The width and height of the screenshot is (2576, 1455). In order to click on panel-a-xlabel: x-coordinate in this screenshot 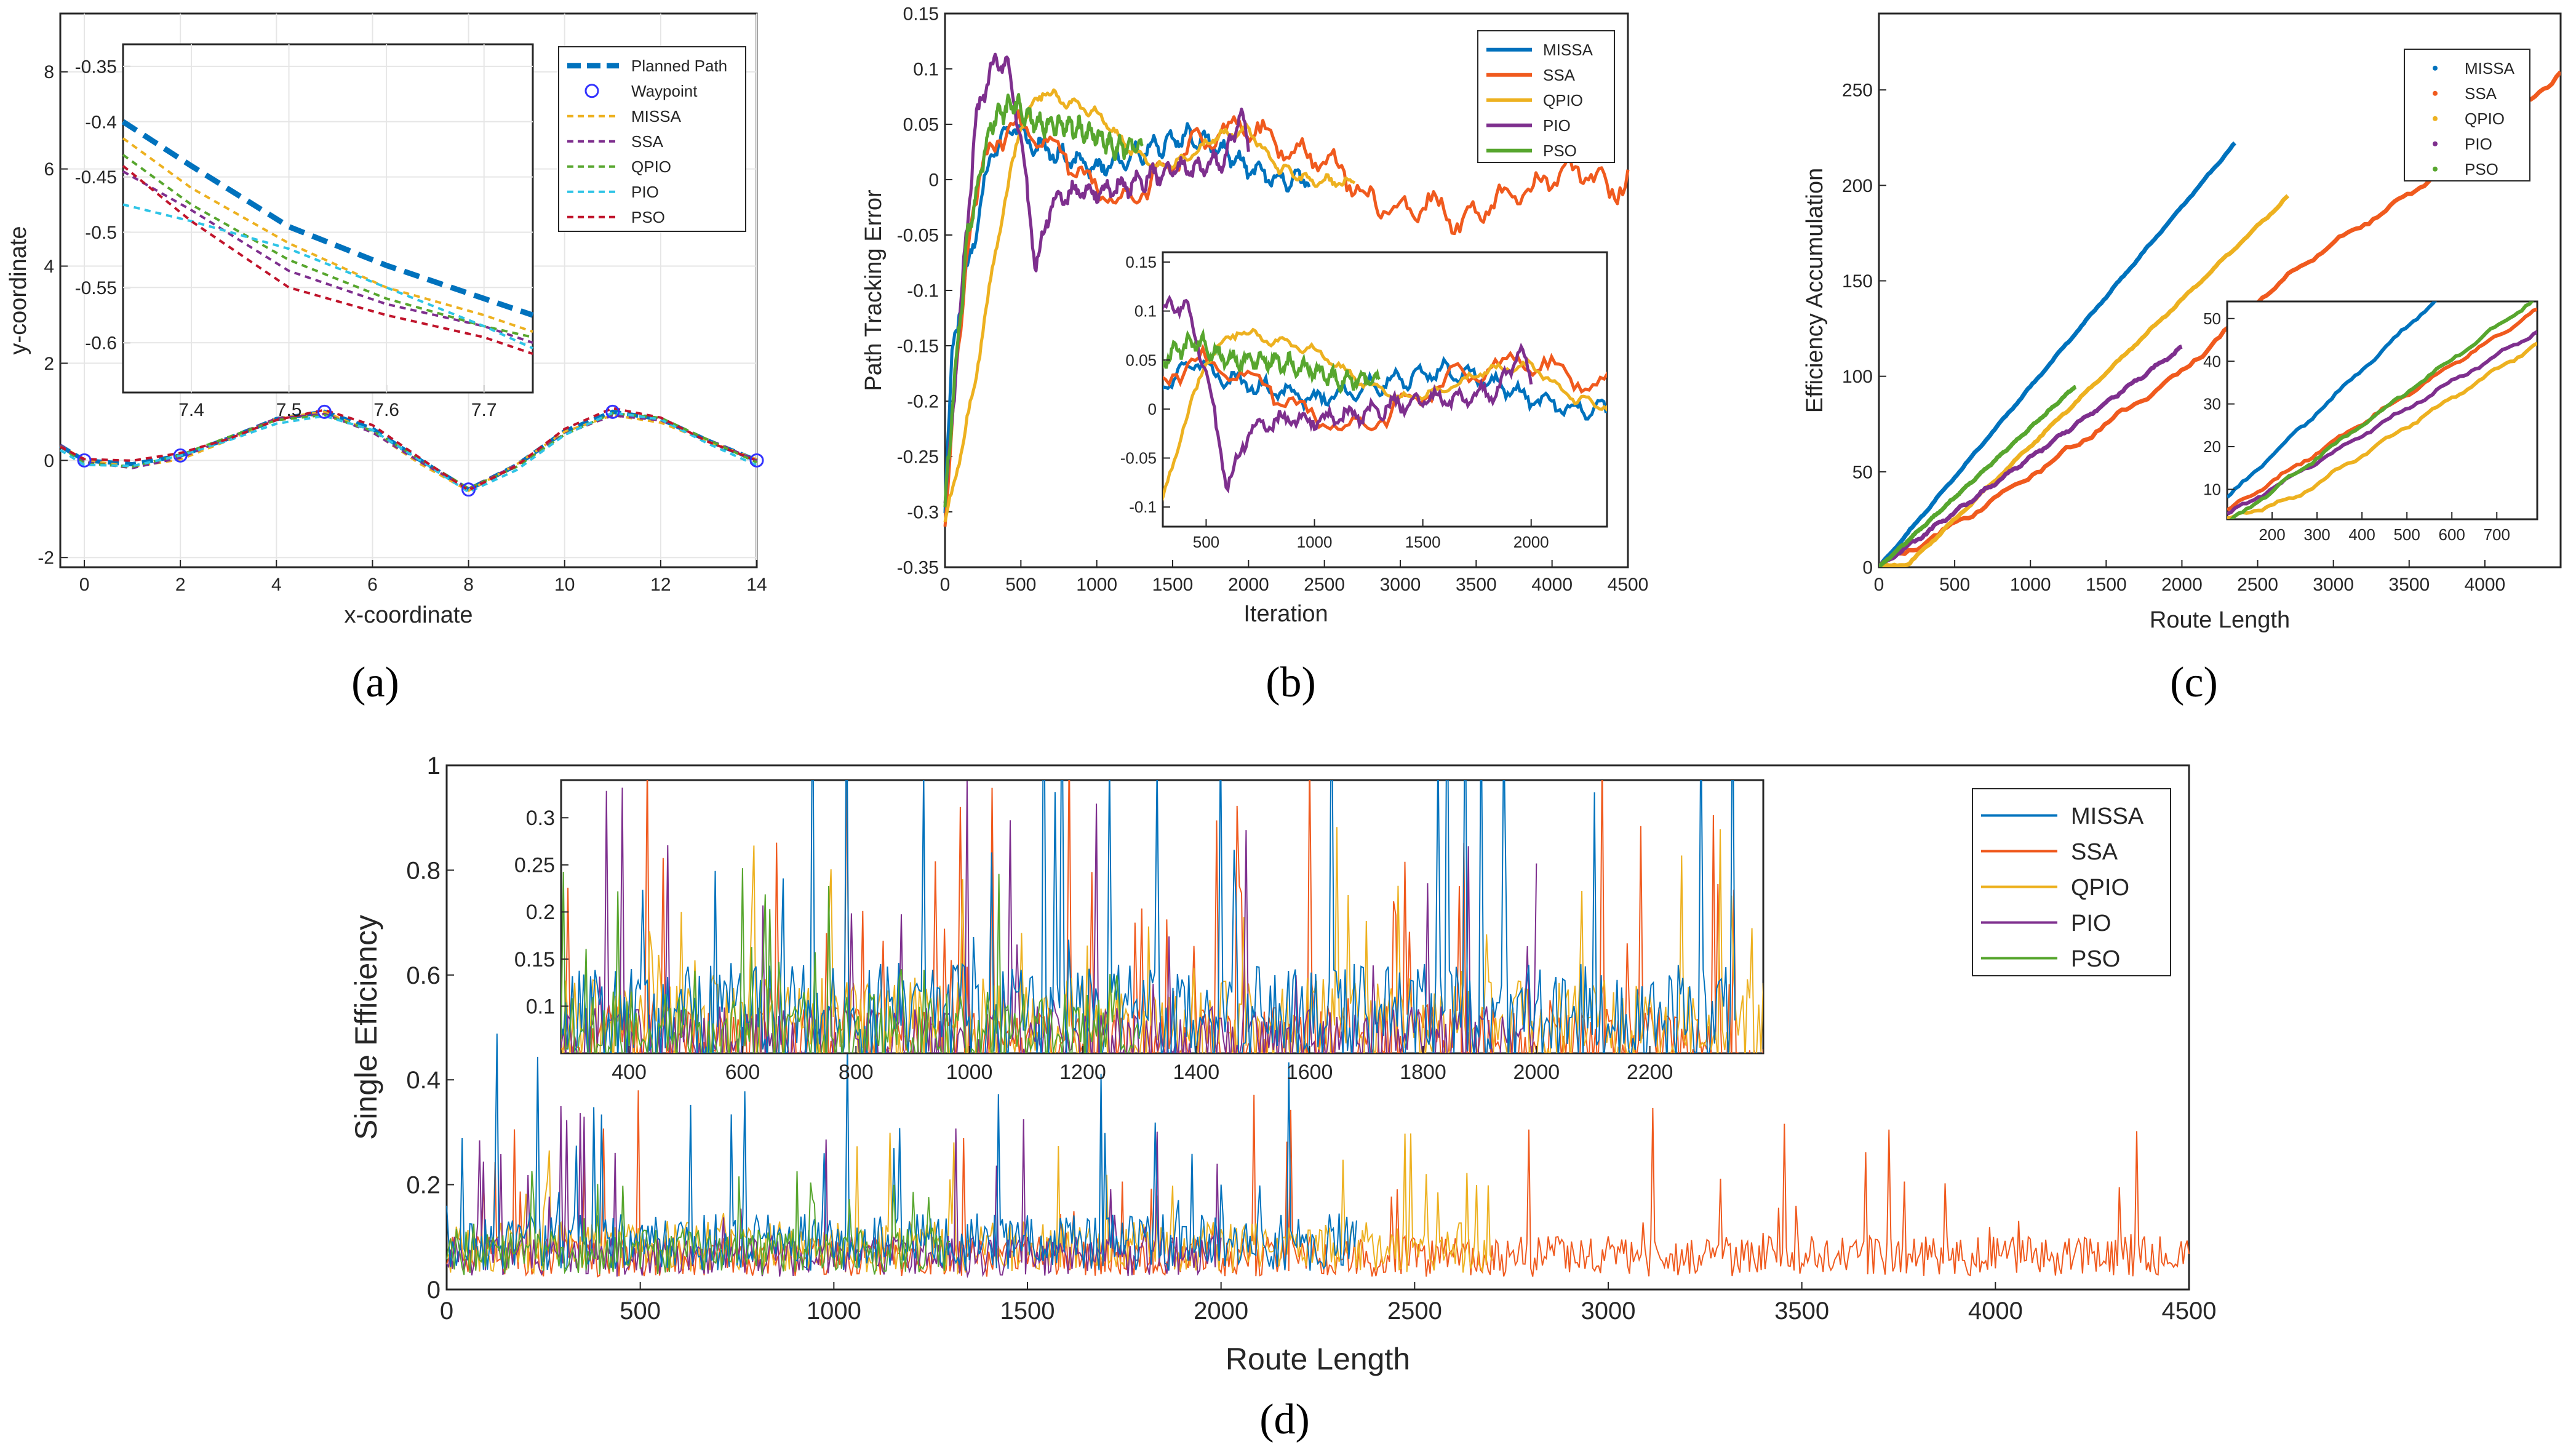, I will do `click(409, 615)`.